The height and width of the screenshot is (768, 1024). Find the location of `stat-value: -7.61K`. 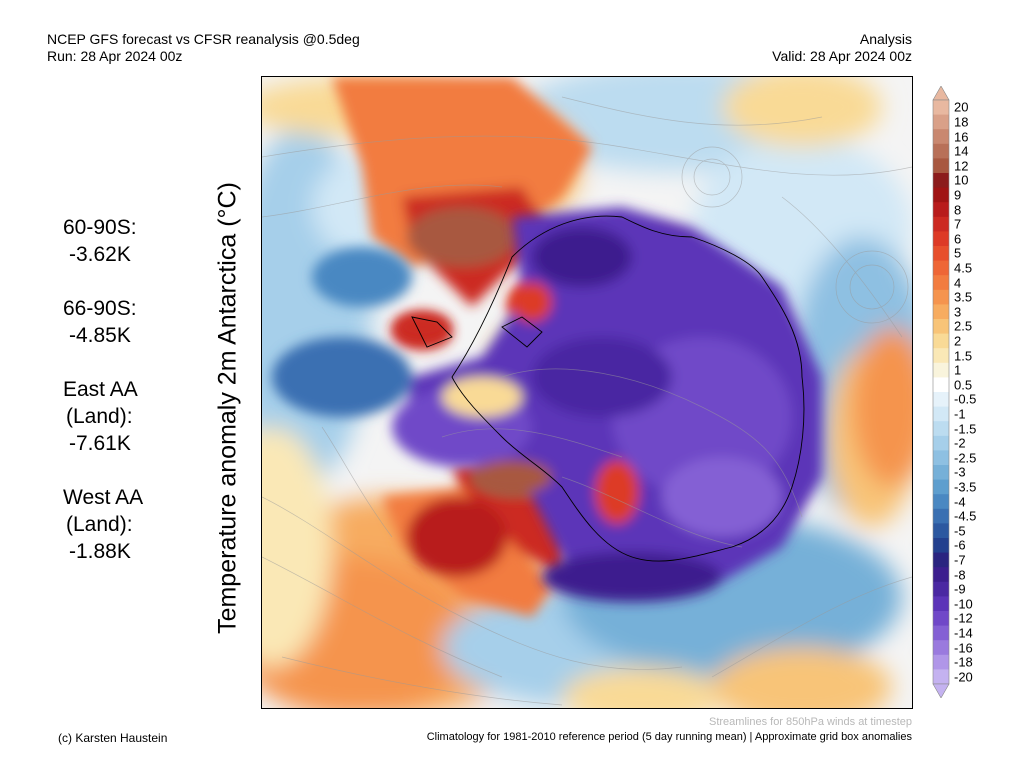

stat-value: -7.61K is located at coordinates (100, 443).